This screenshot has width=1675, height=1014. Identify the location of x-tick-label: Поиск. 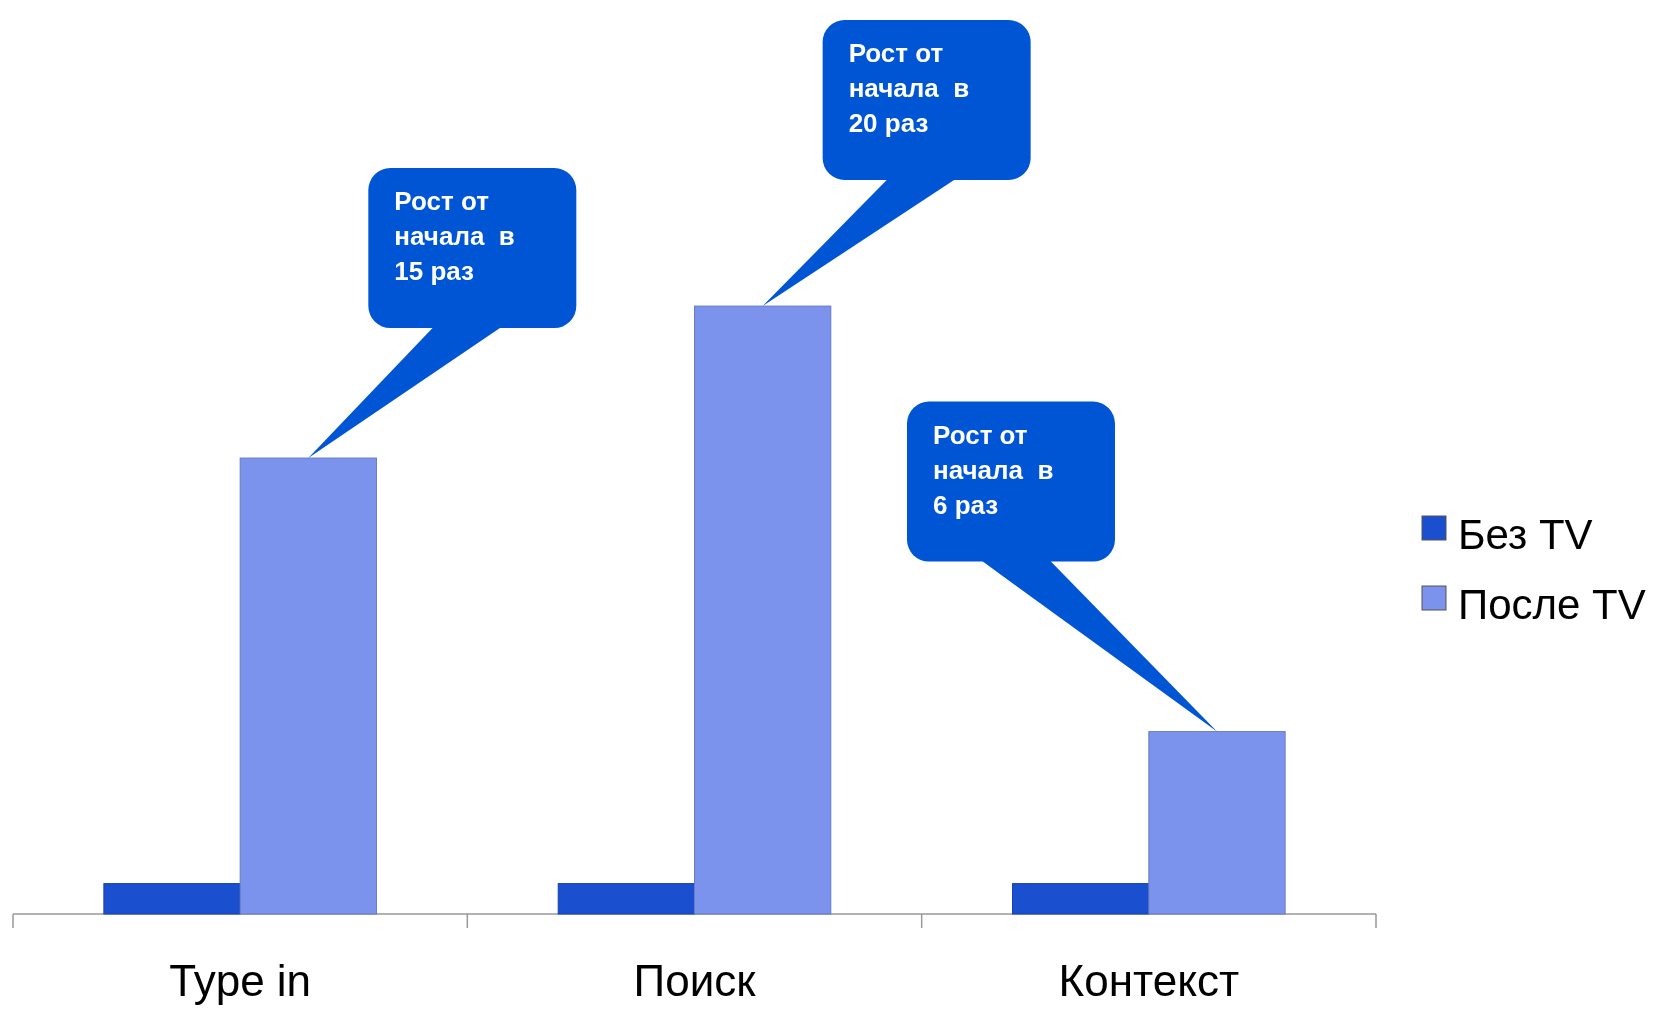
(695, 980).